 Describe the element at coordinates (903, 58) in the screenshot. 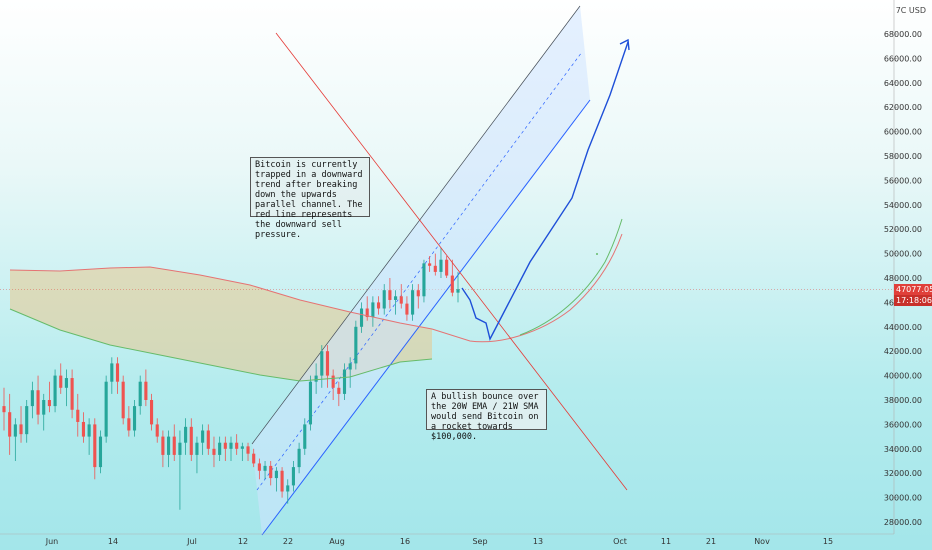

I see `y-tick-label: 66000.00` at that location.